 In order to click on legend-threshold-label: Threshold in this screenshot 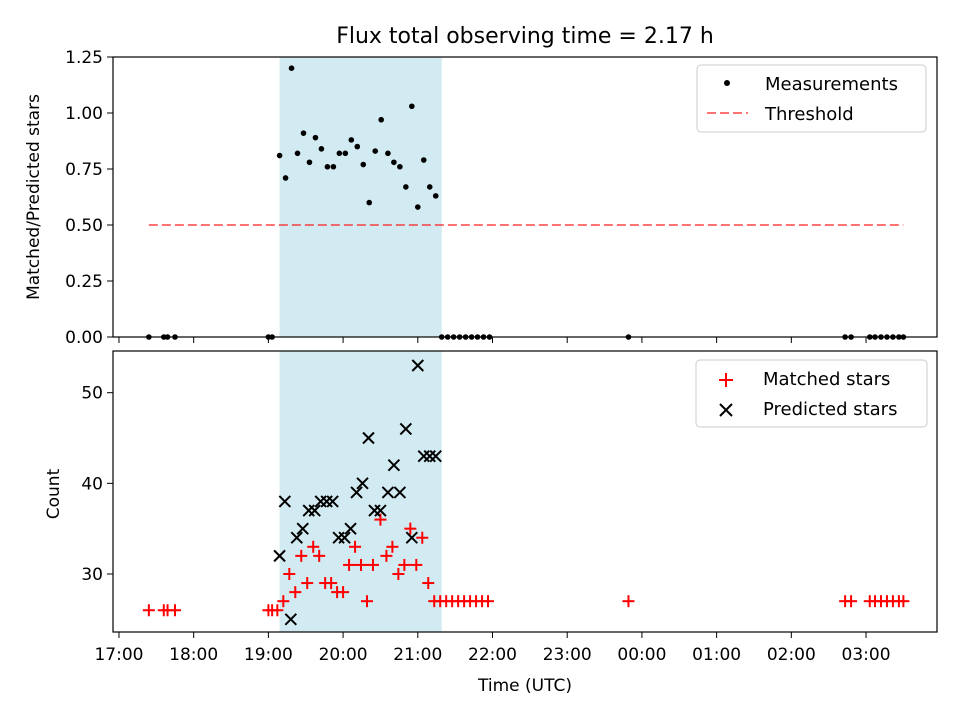, I will do `click(809, 114)`.